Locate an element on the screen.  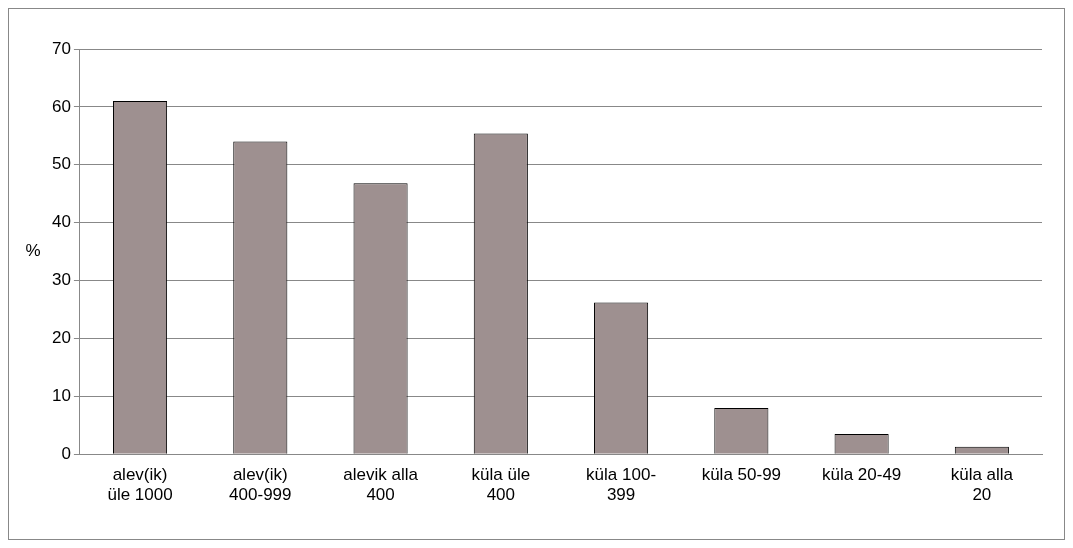
x-tick-label: küla üle 400 is located at coordinates (501, 485).